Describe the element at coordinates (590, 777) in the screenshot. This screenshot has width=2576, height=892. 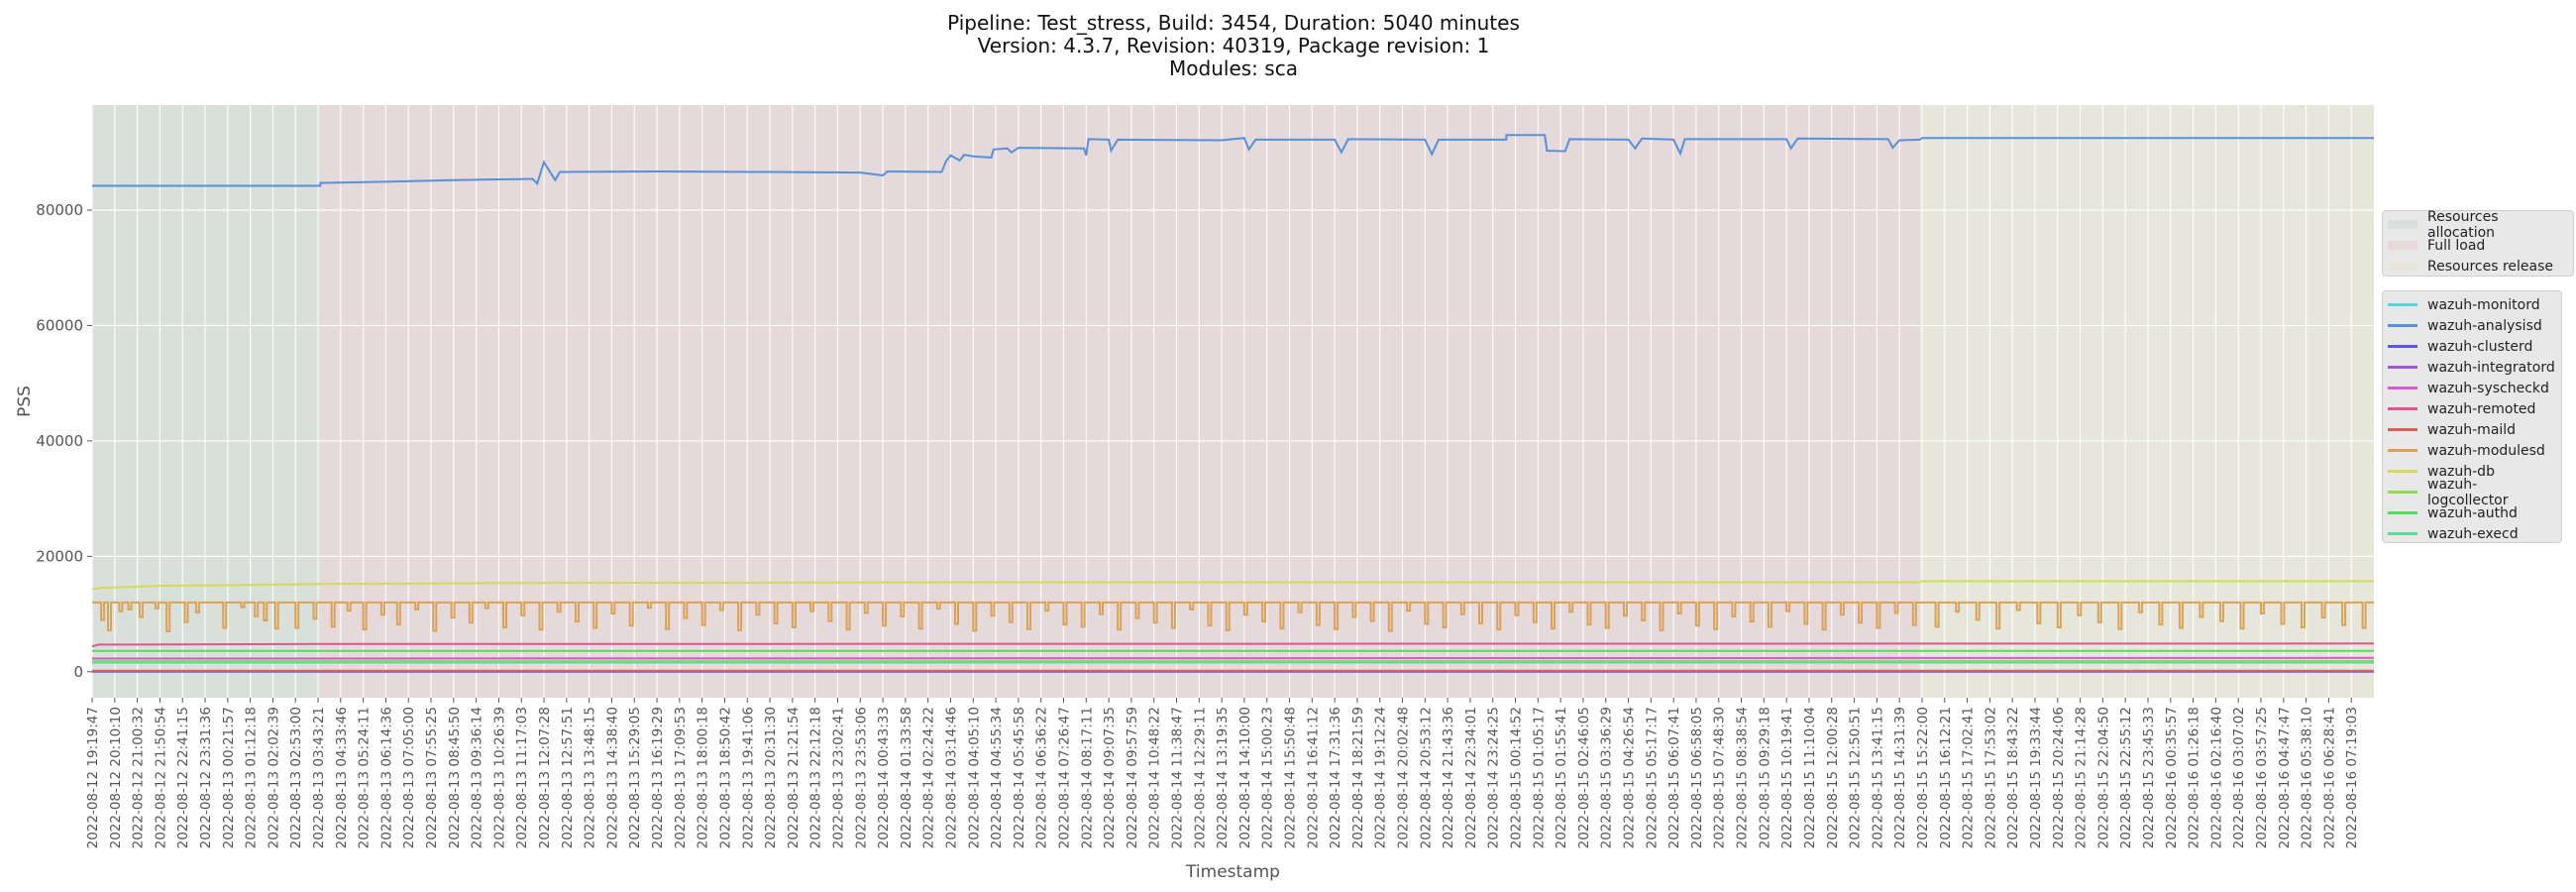
I see `x-tick-label: 2022-08-13 13:48:15` at that location.